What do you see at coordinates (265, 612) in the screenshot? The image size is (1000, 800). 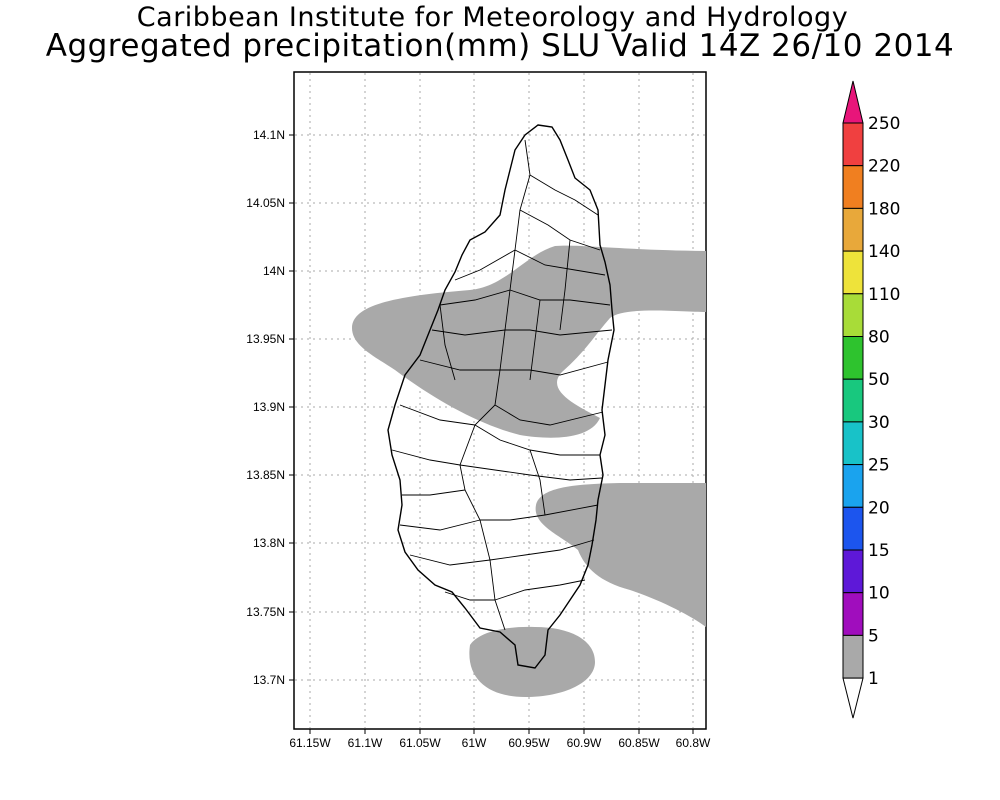 I see `lat-tick-label: 13.75N` at bounding box center [265, 612].